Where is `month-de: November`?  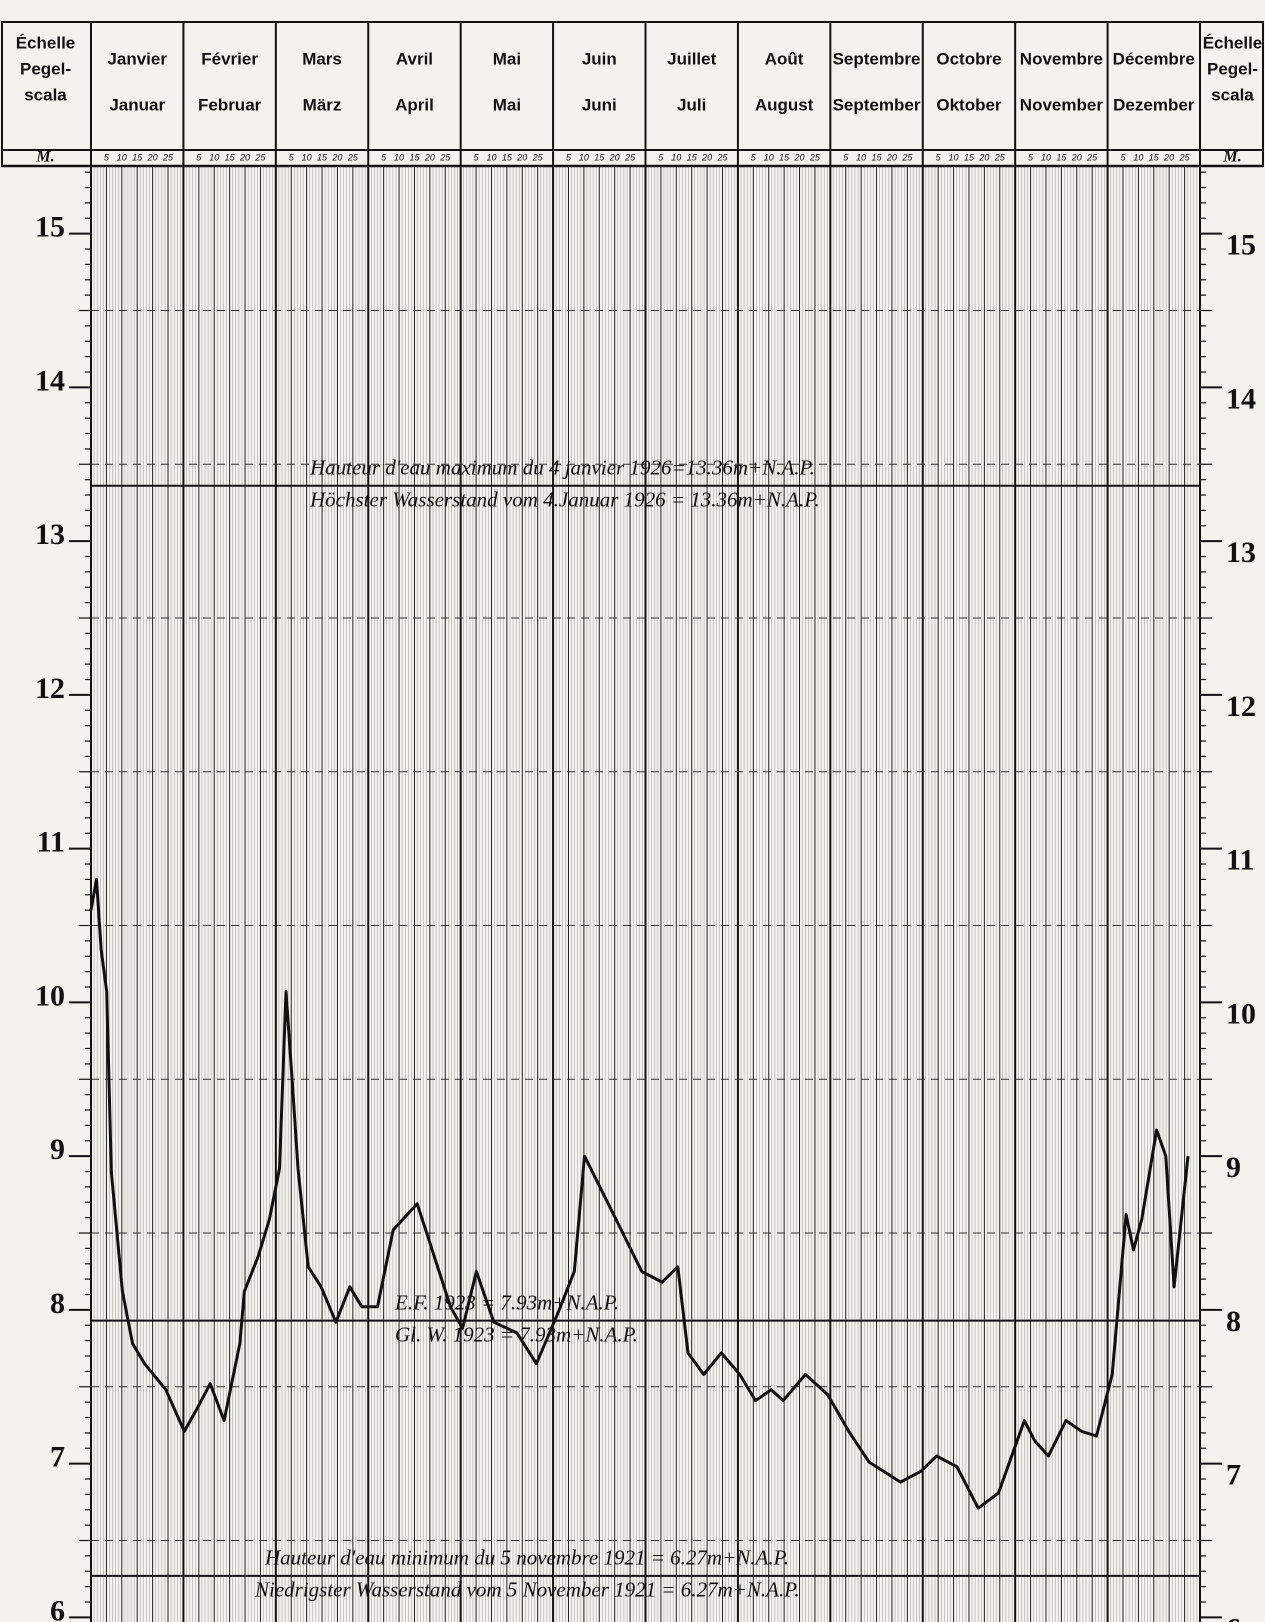
month-de: November is located at coordinates (1062, 104).